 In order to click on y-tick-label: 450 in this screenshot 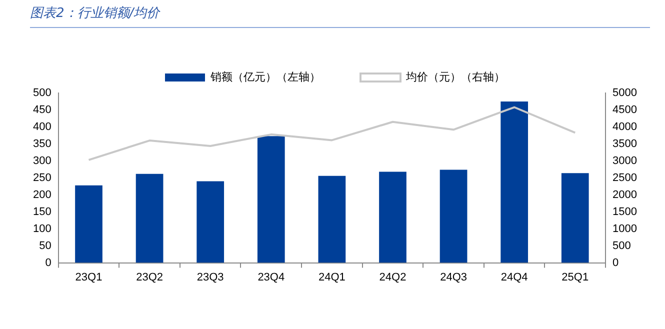, I will do `click(42, 110)`.